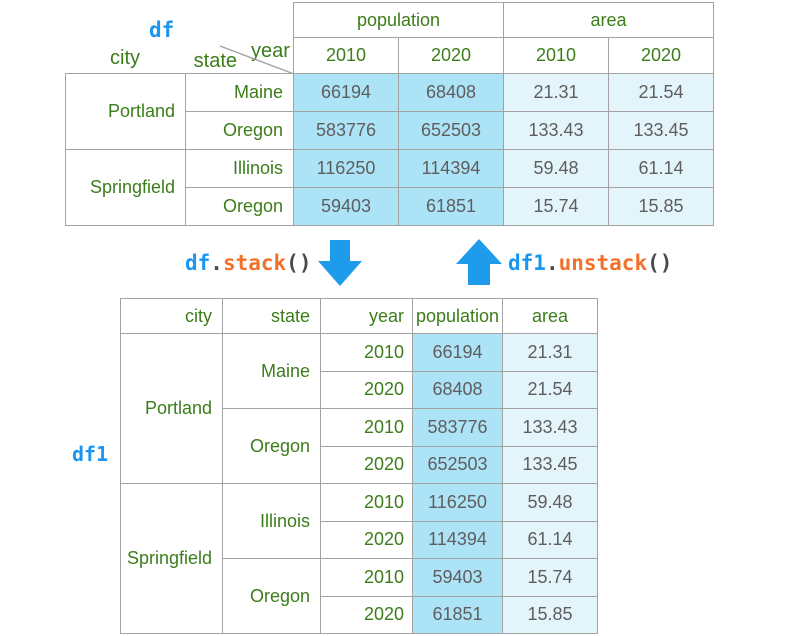 The width and height of the screenshot is (800, 636). I want to click on table-row: Portland Maine 2010 66194 21.31, so click(359, 408).